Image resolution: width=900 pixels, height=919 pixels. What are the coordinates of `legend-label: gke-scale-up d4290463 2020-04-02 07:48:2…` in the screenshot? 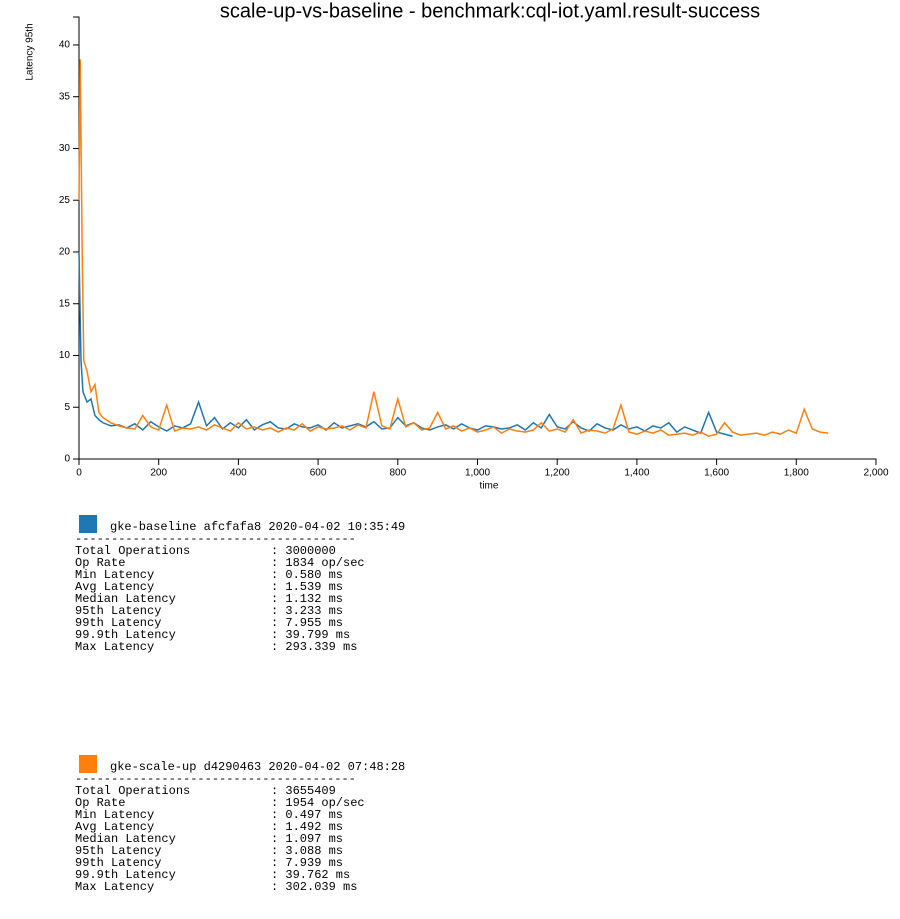 It's located at (257, 767).